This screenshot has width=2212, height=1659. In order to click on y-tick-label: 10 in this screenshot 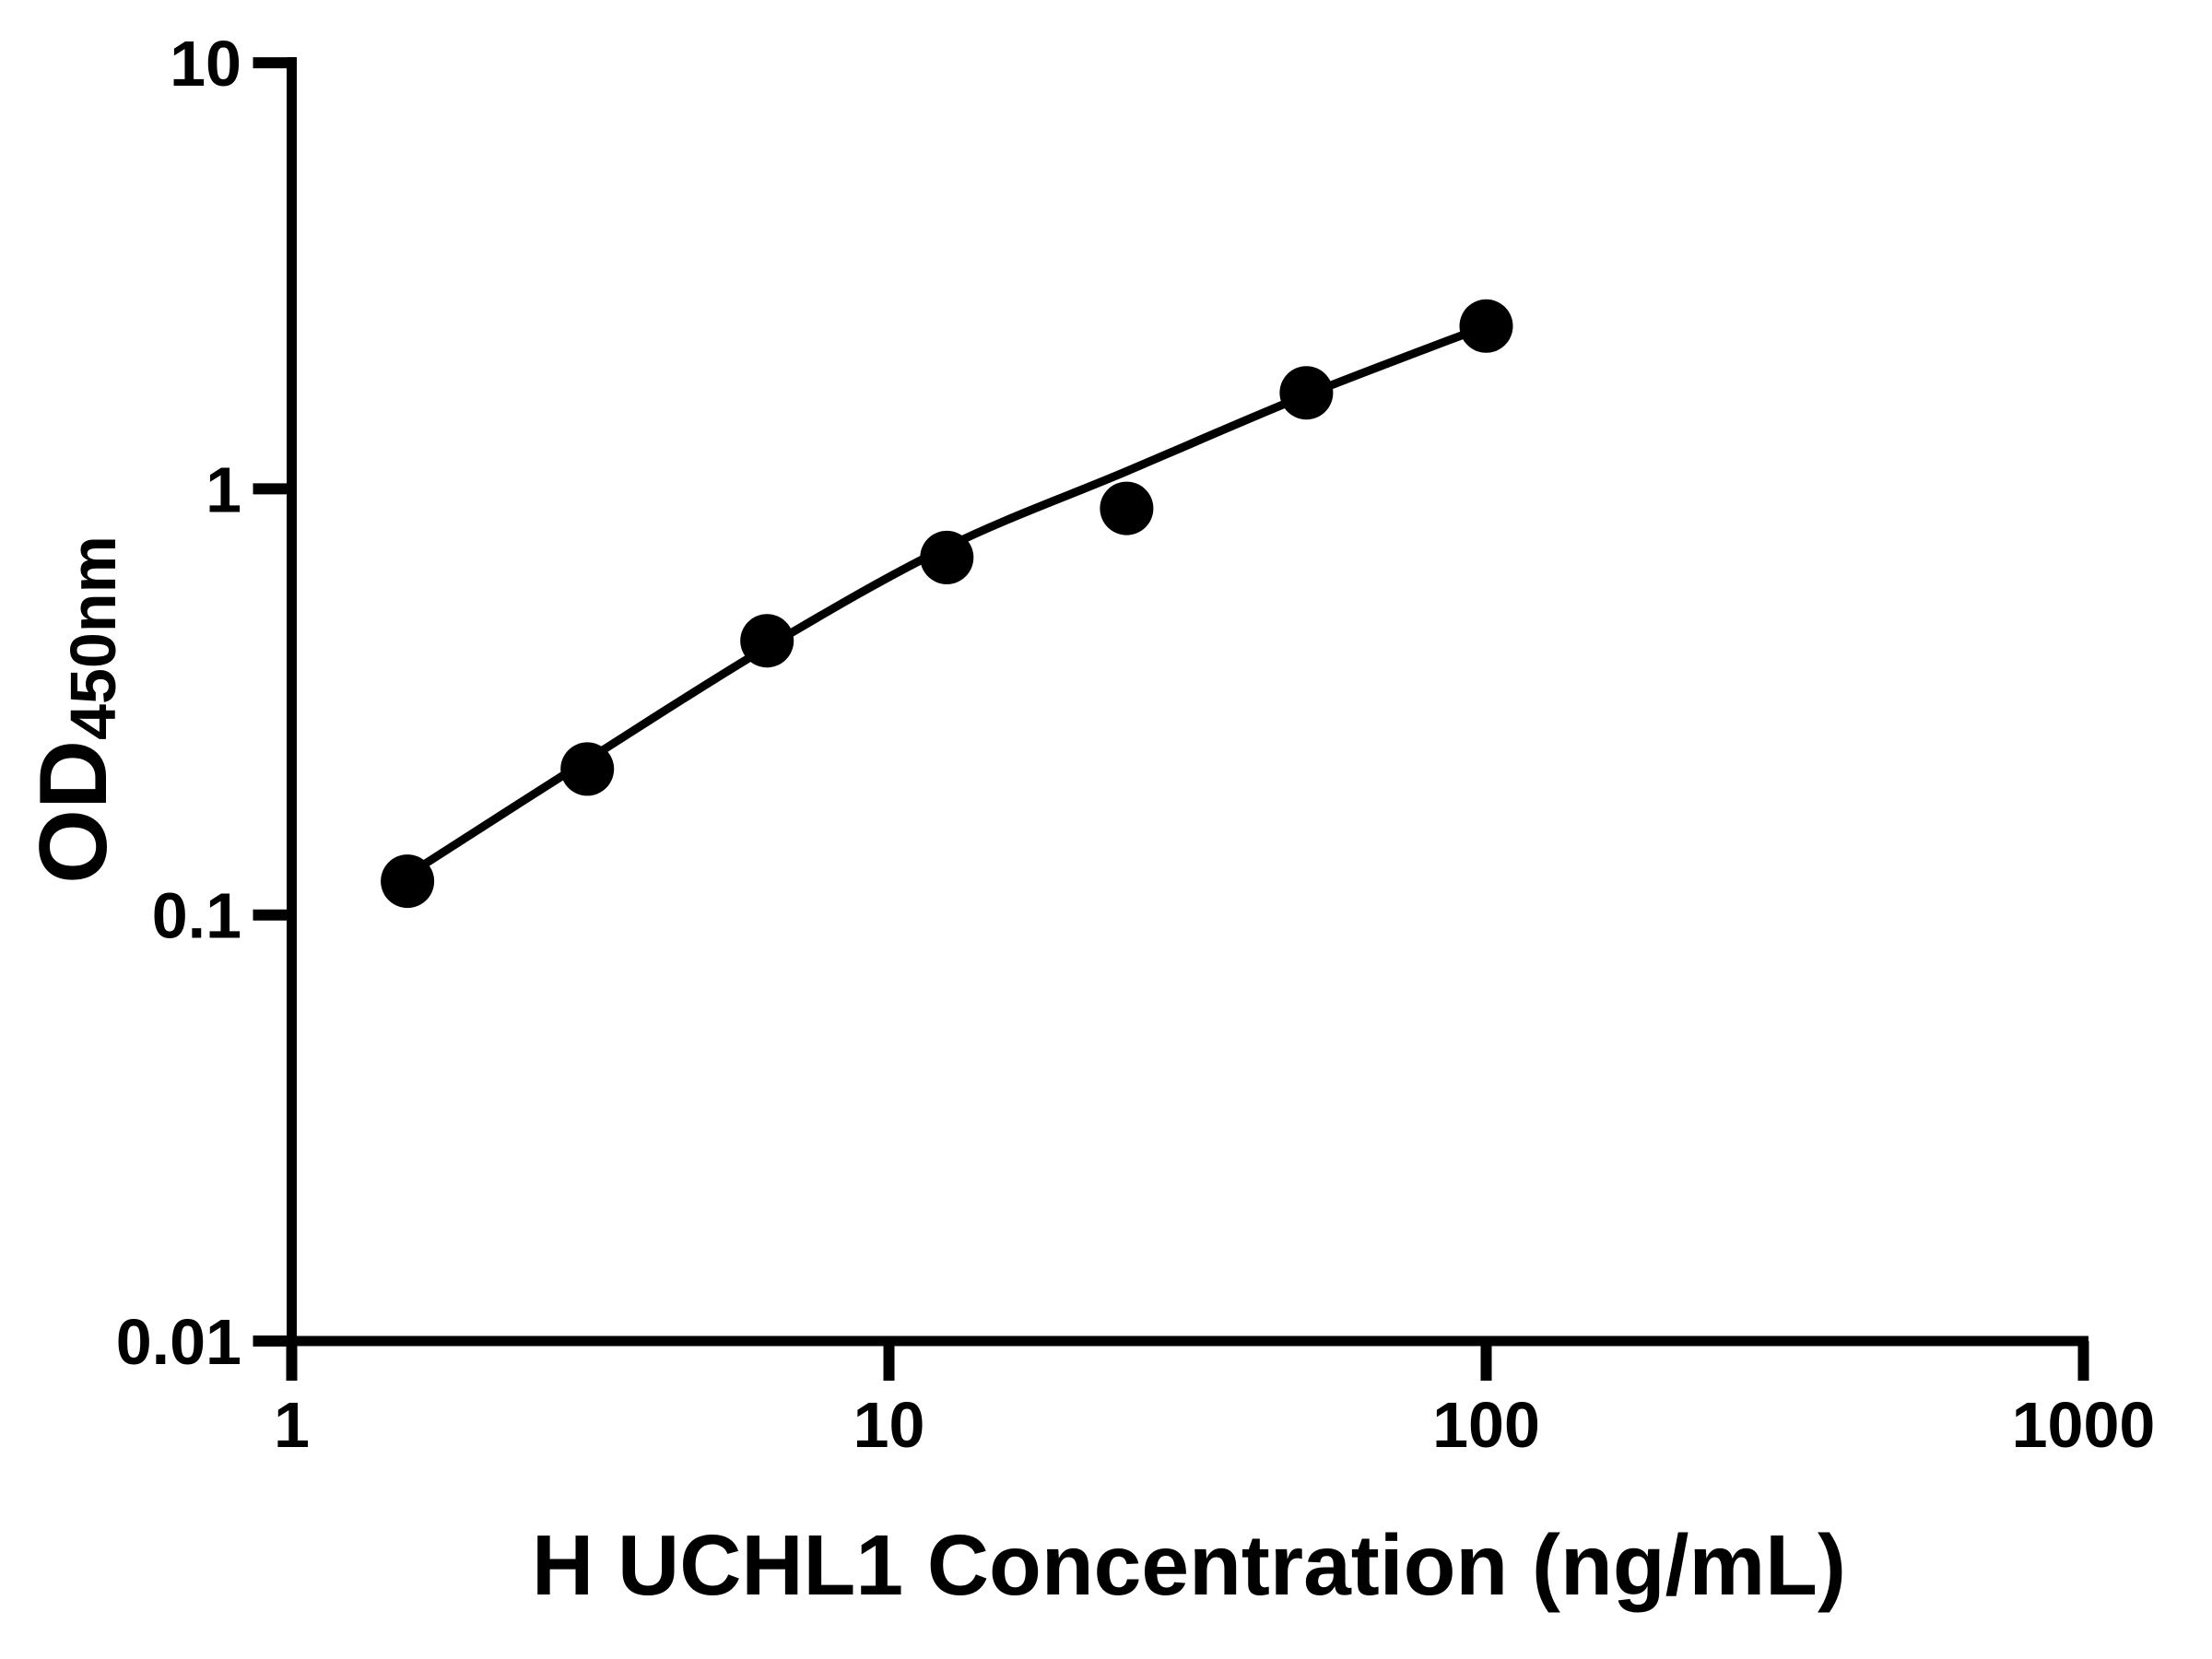, I will do `click(205, 64)`.